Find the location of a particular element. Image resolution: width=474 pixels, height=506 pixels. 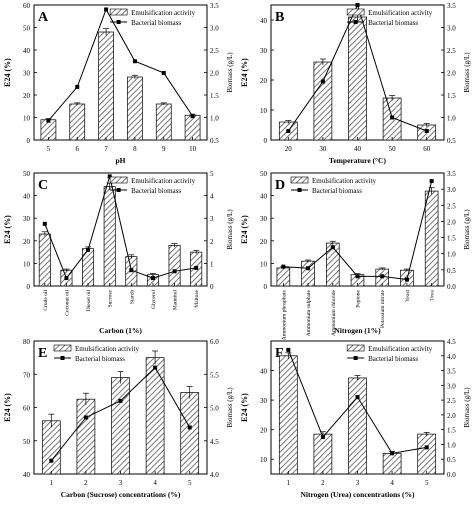

y2-tick-label: 2.5 is located at coordinates (451, 206).